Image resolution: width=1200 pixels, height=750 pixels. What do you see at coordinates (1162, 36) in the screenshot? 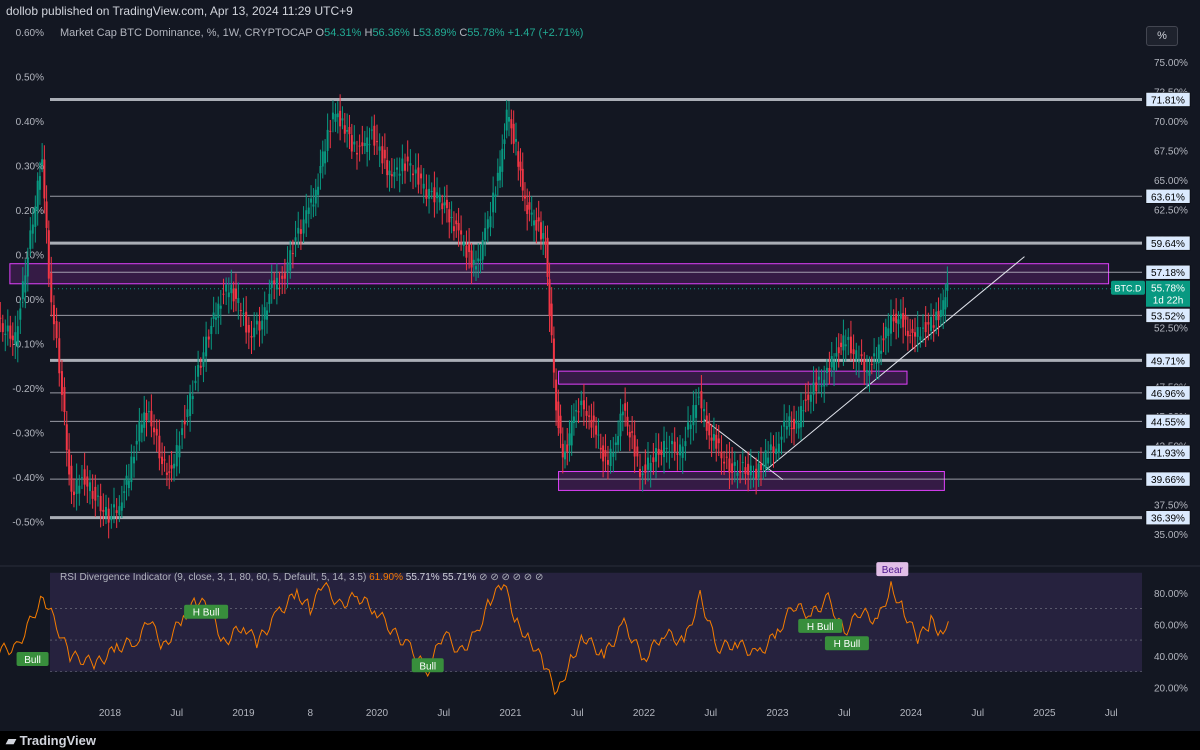
I see `percent-scale-button: %` at bounding box center [1162, 36].